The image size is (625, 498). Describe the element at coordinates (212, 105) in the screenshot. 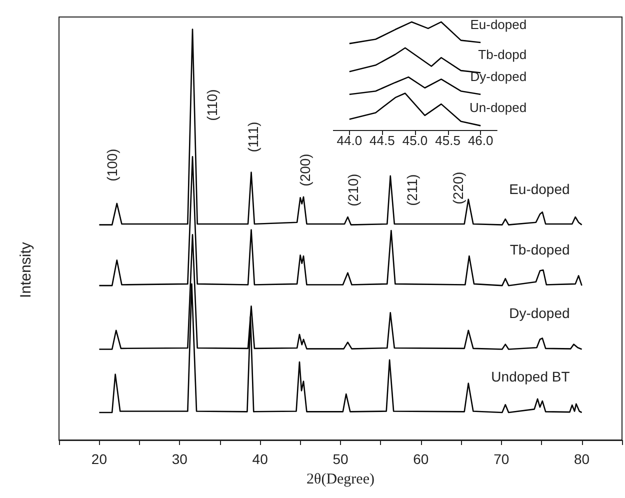

I see `annotation: (110)` at that location.